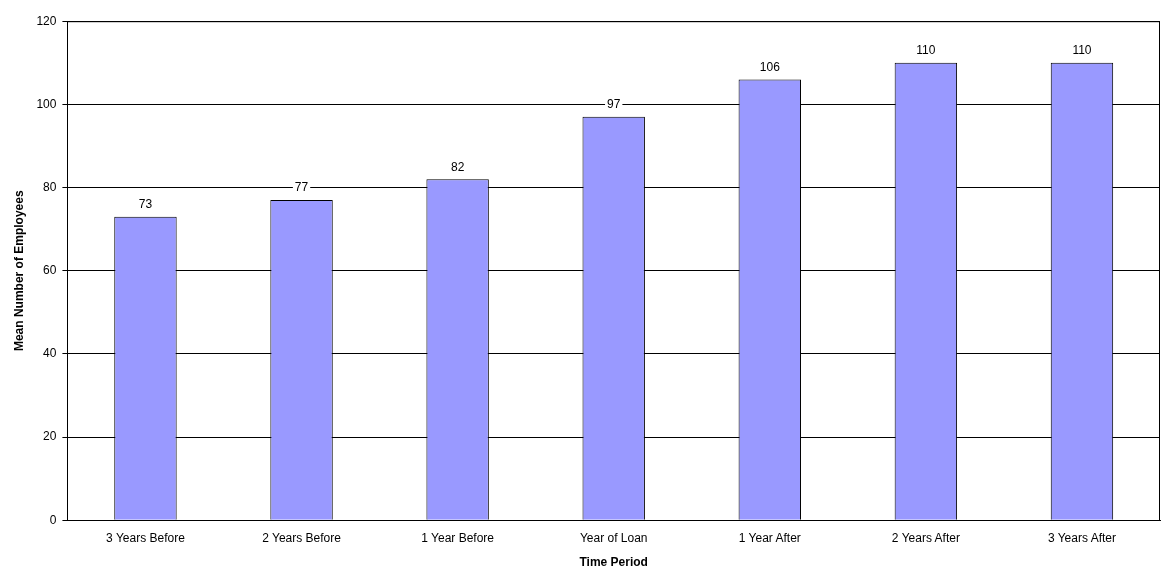 Image resolution: width=1170 pixels, height=582 pixels. I want to click on x-tick-label: 2 Years After, so click(925, 537).